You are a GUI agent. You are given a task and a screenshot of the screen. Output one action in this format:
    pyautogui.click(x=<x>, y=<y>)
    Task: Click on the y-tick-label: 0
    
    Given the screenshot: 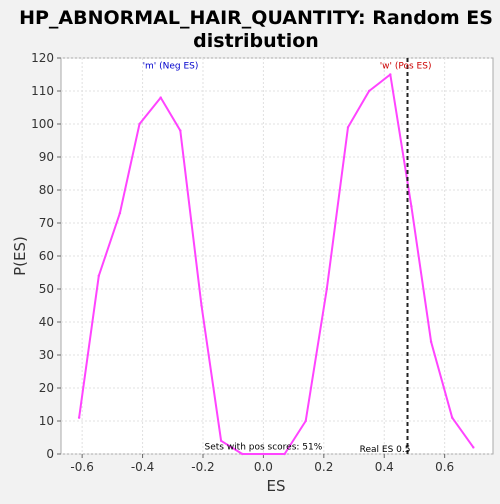 What is the action you would take?
    pyautogui.click(x=50, y=454)
    